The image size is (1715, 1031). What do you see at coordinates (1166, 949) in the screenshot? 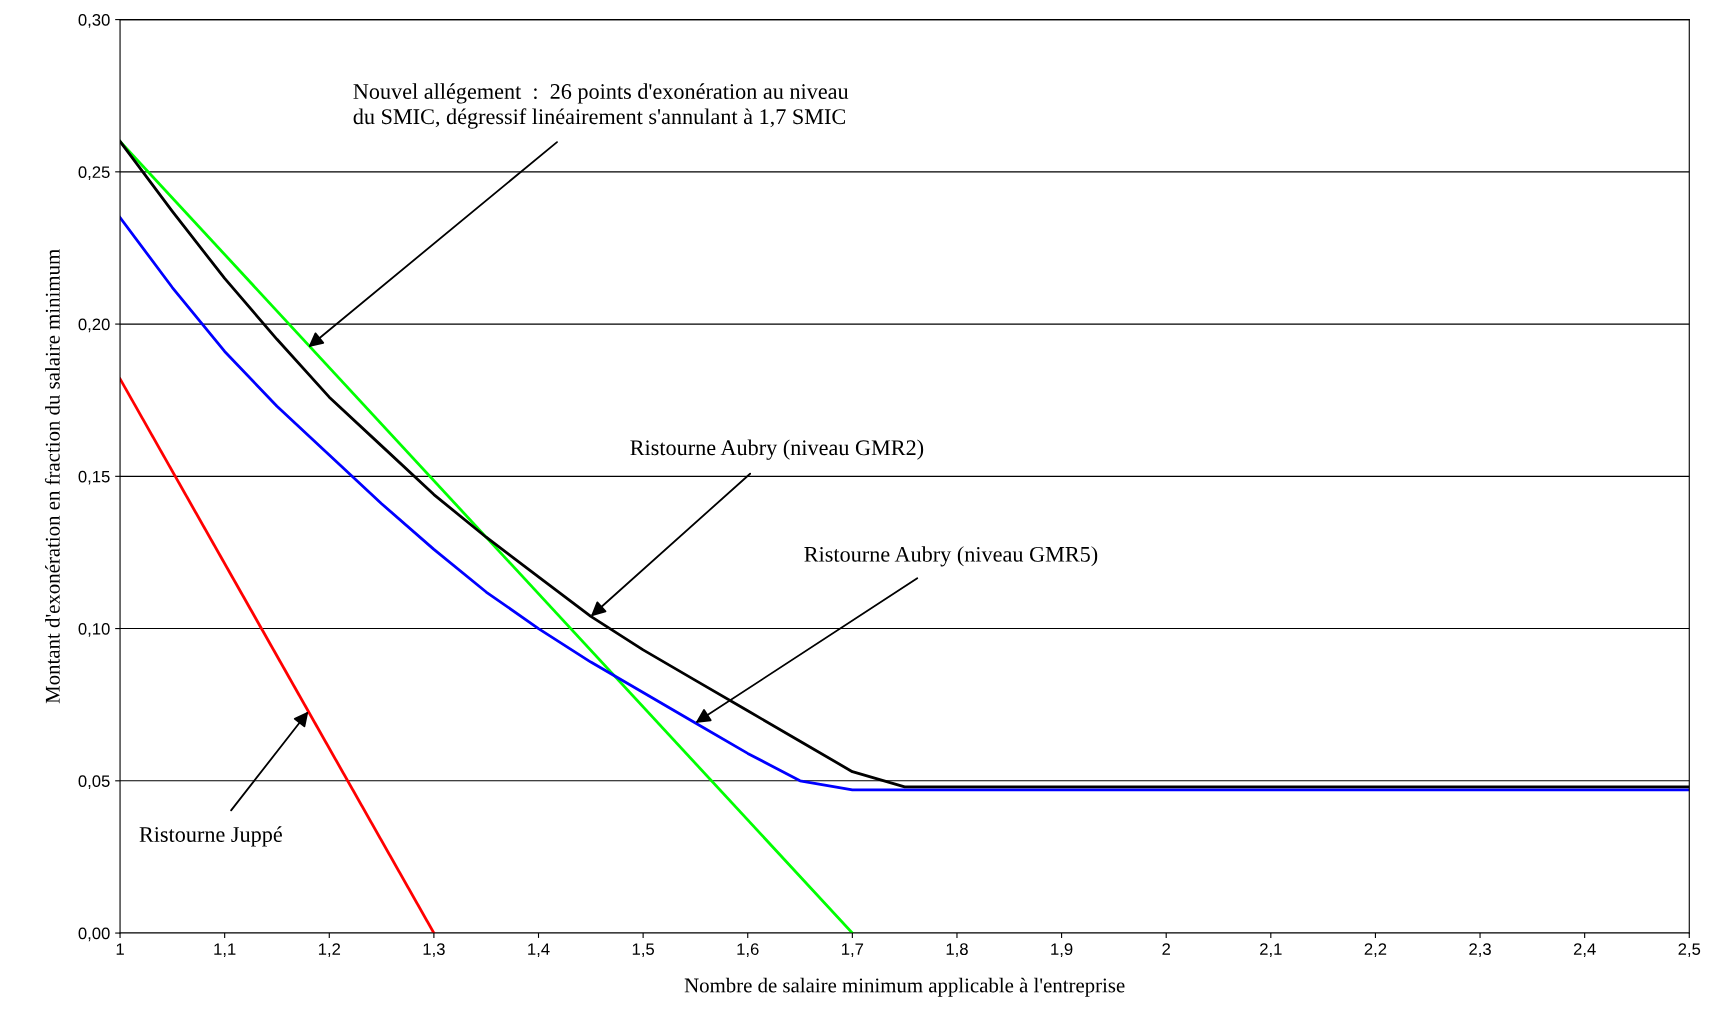
I see `x-tick-label: 2` at bounding box center [1166, 949].